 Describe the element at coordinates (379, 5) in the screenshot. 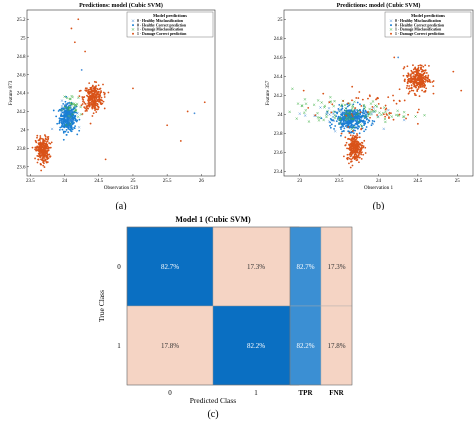

I see `chart-title: Predictions: model (Cubic SVM)` at that location.